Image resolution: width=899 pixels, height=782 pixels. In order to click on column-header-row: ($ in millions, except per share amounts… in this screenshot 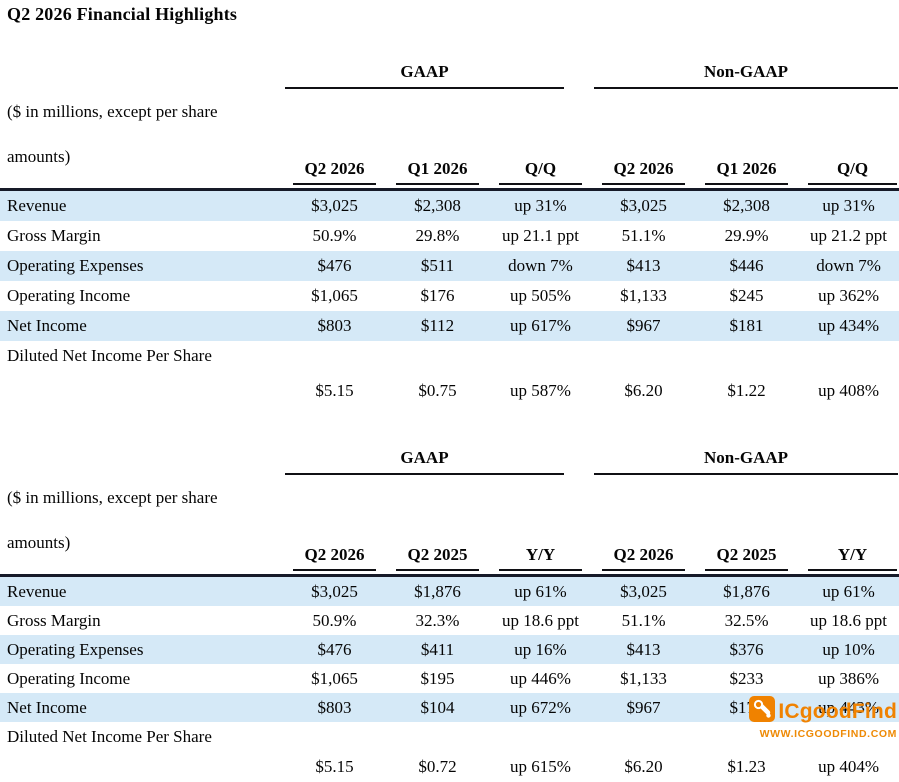, I will do `click(449, 139)`.